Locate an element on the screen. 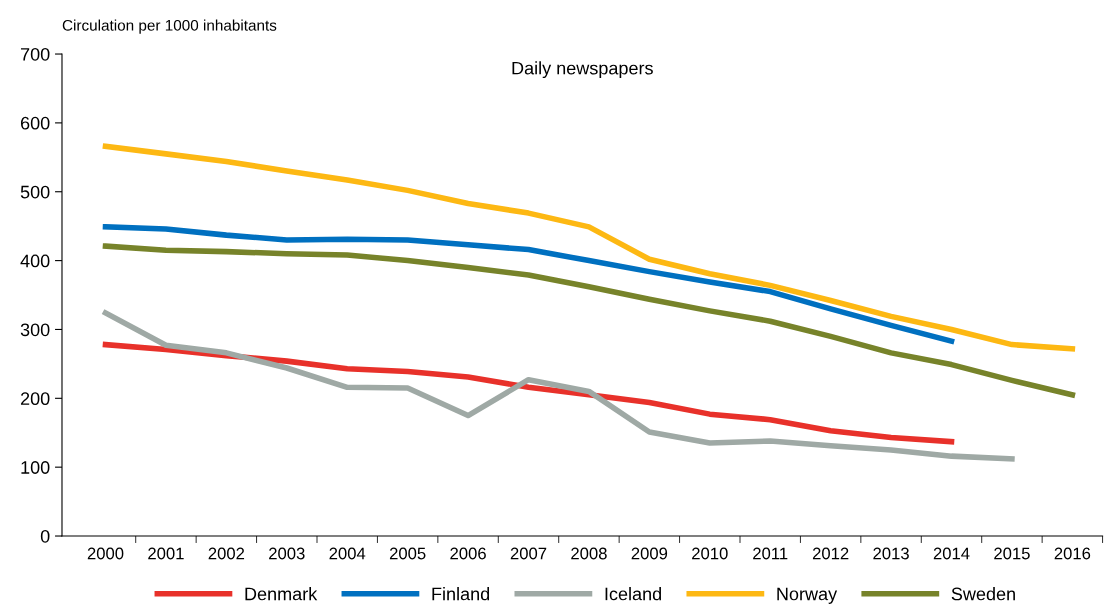  y-tick-label: 200 is located at coordinates (35, 399).